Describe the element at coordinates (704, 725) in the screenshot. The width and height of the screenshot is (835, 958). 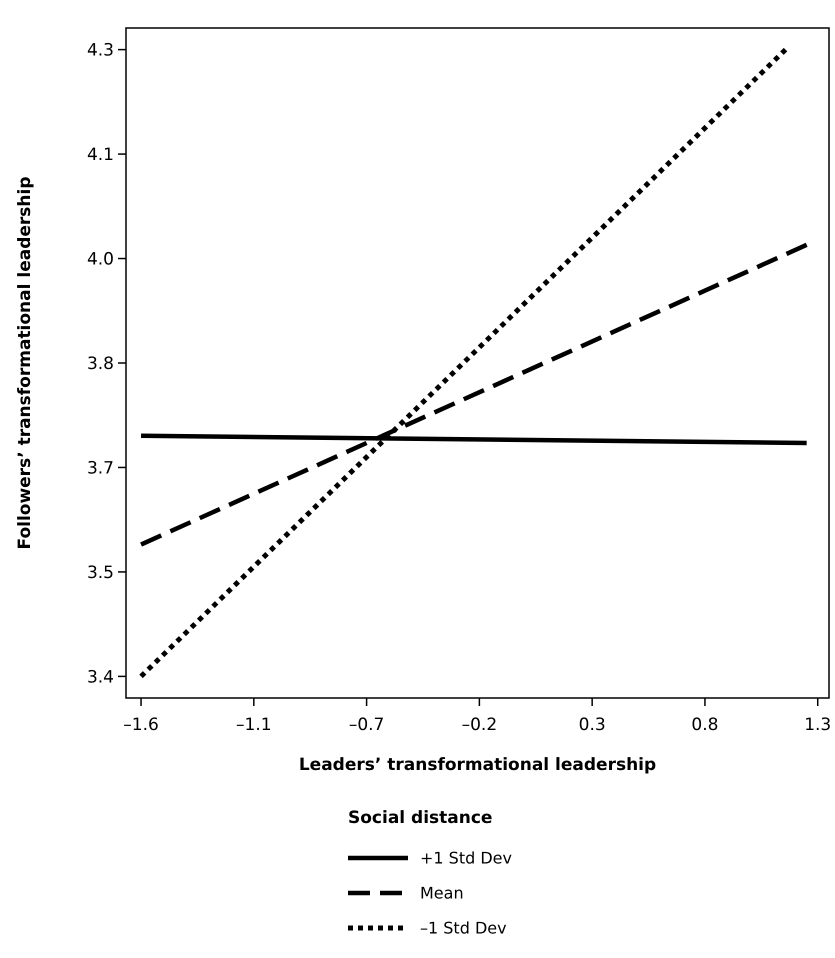
I see `x-tick-label: 0.8` at that location.